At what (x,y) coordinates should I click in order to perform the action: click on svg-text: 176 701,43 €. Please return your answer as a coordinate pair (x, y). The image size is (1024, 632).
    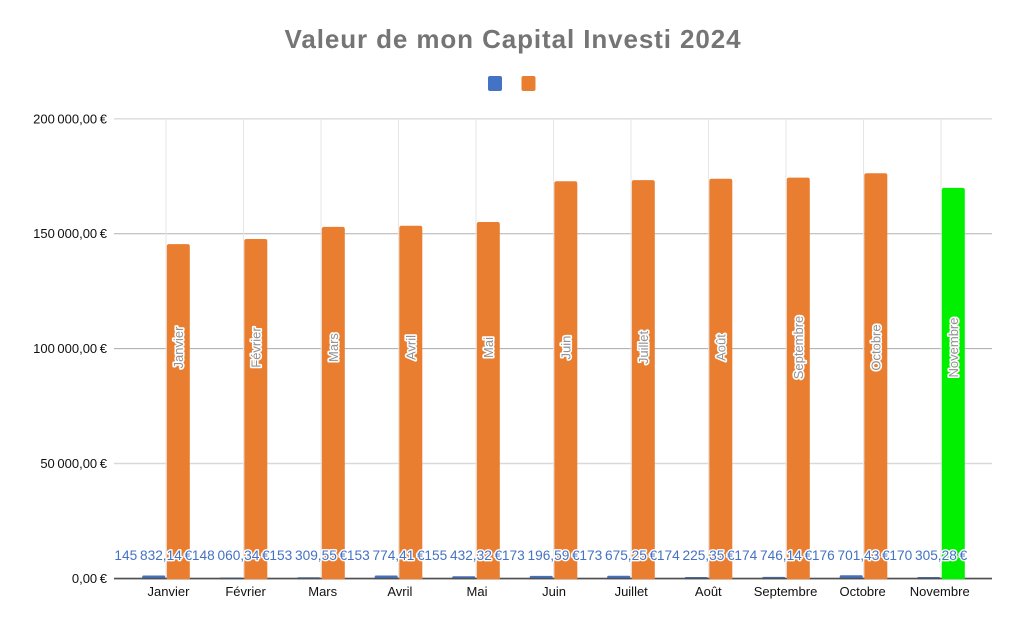
    Looking at the image, I should click on (851, 555).